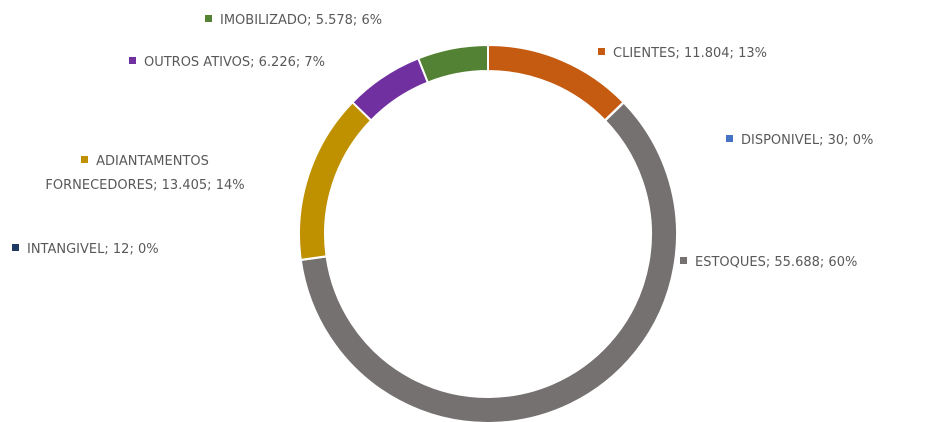 The image size is (933, 422). I want to click on data-label: INTANGIVEL; 12; 0%, so click(85, 250).